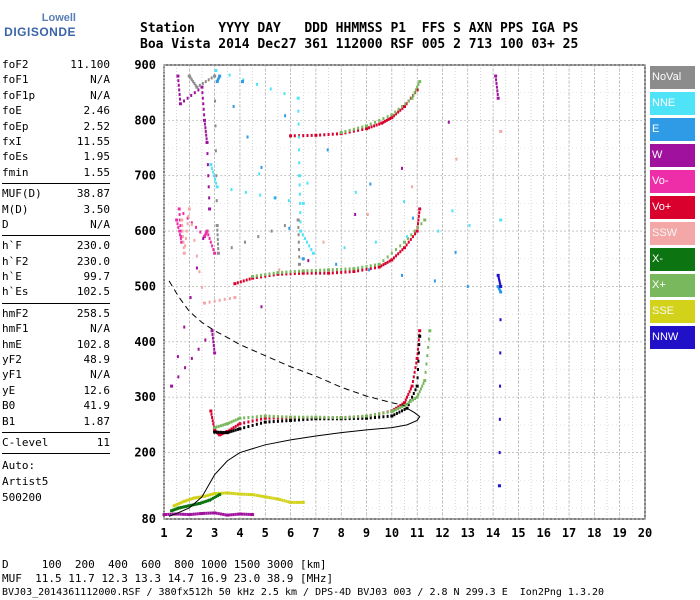 Image resolution: width=700 pixels, height=600 pixels. Describe the element at coordinates (97, 157) in the screenshot. I see `param-value: 1.95` at that location.